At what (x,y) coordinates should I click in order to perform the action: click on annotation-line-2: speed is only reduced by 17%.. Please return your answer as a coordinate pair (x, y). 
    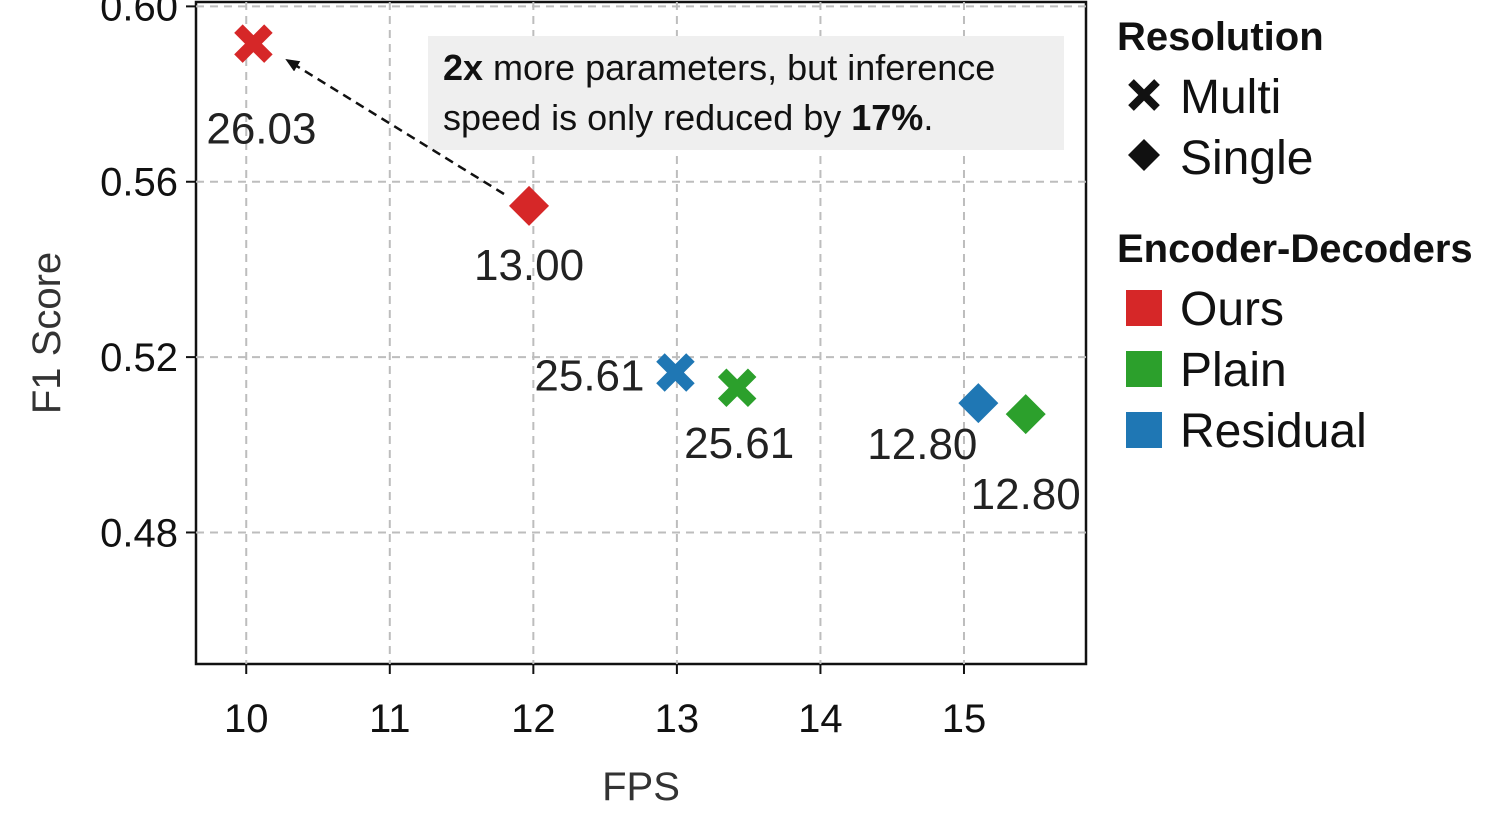
    Looking at the image, I should click on (688, 117).